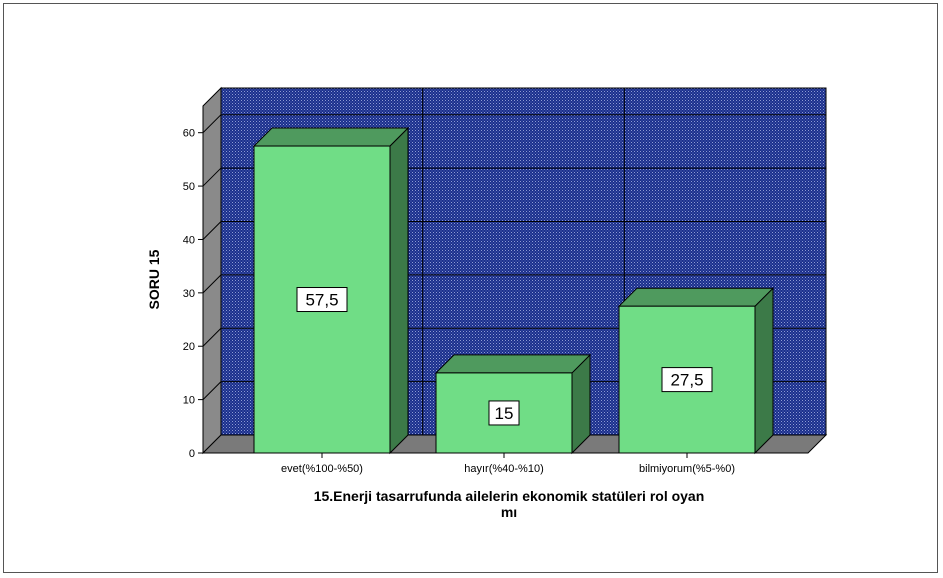 This screenshot has height=578, width=943. What do you see at coordinates (322, 469) in the screenshot?
I see `category-label: evet(%100-%50)` at bounding box center [322, 469].